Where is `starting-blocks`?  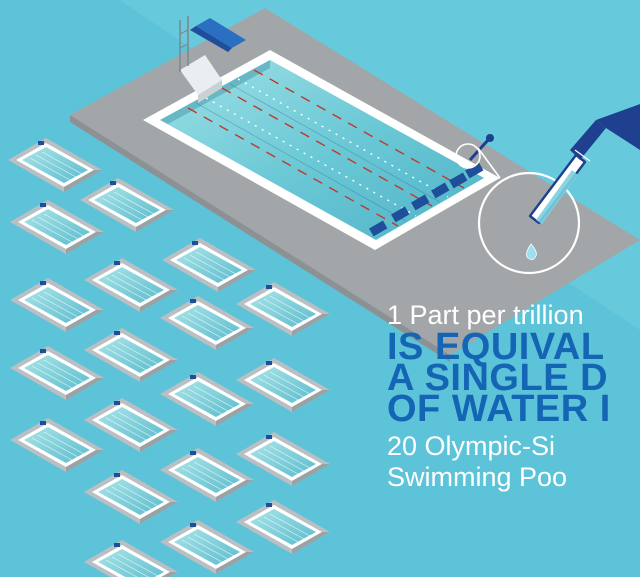 starting-blocks is located at coordinates (426, 199).